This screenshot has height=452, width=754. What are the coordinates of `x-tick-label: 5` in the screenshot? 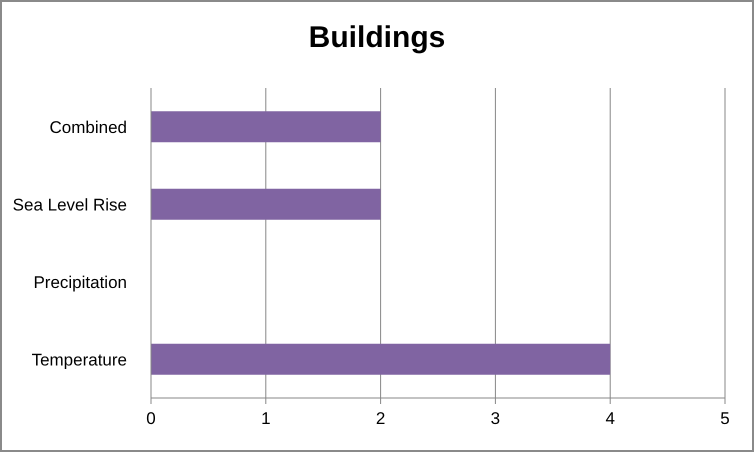 It's located at (725, 418).